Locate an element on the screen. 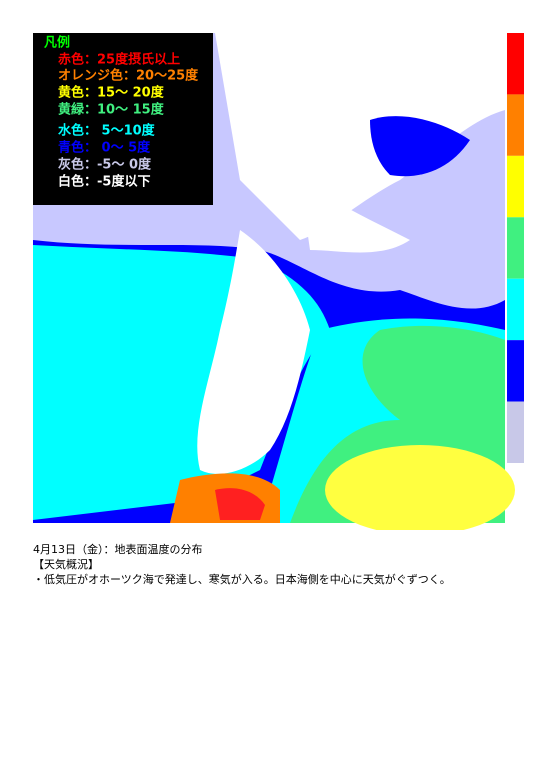 The width and height of the screenshot is (543, 768). legend-label: 黄色：15〜 20度 is located at coordinates (111, 93).